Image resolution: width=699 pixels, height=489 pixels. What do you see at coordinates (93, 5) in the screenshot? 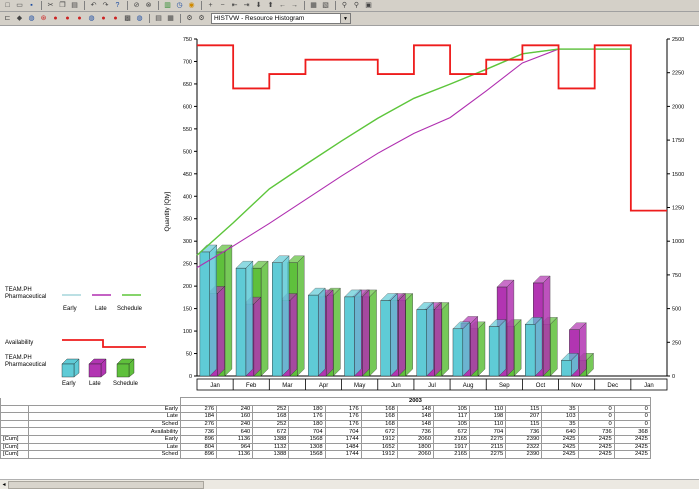
I see `undo-icon: ↶` at bounding box center [93, 5].